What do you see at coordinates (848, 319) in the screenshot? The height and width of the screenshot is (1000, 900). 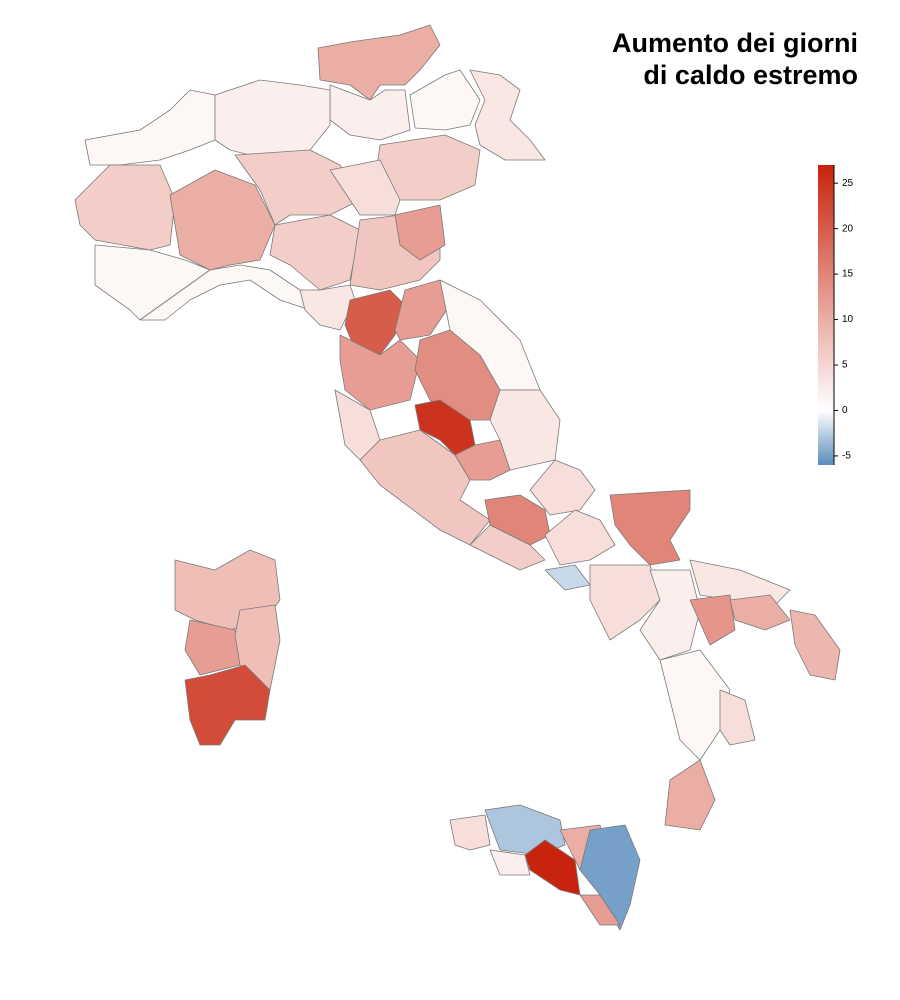 I see `colorbar-tick-label: 10` at bounding box center [848, 319].